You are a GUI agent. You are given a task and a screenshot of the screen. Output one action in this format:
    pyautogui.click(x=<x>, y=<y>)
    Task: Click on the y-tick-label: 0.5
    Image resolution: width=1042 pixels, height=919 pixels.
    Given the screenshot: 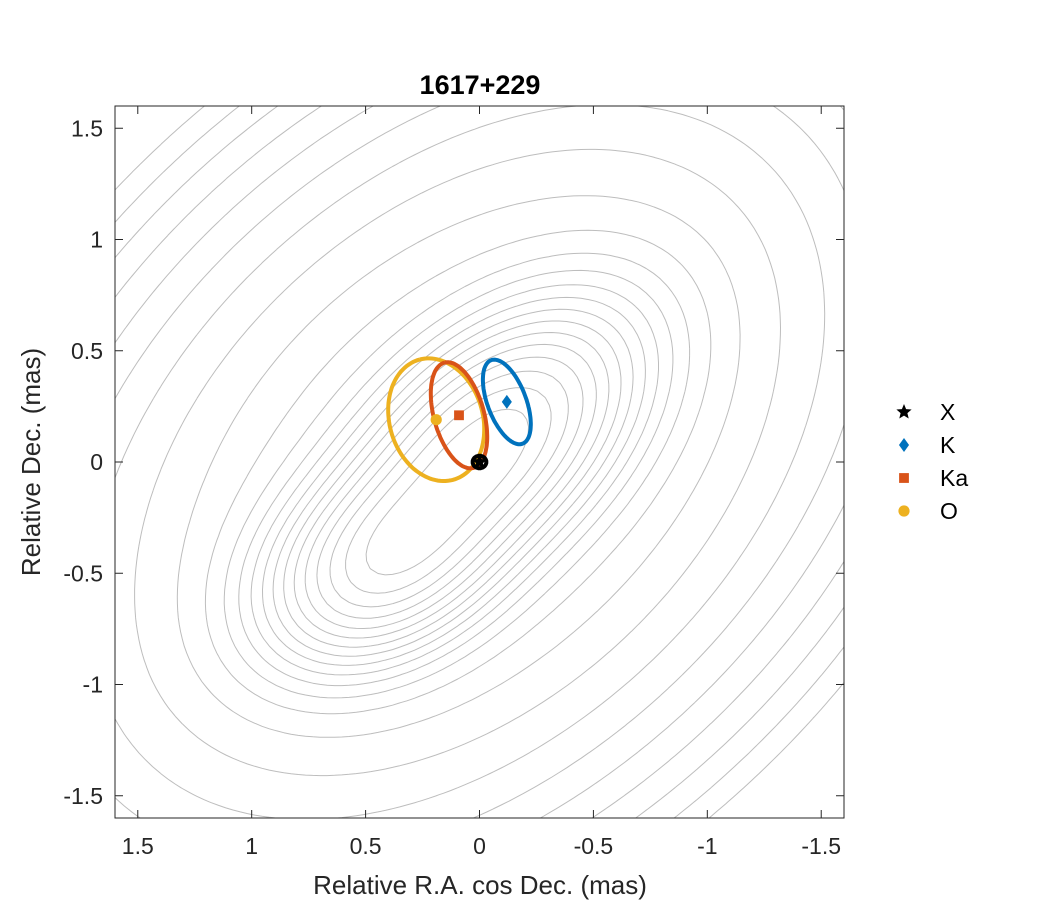 What is the action you would take?
    pyautogui.click(x=87, y=351)
    